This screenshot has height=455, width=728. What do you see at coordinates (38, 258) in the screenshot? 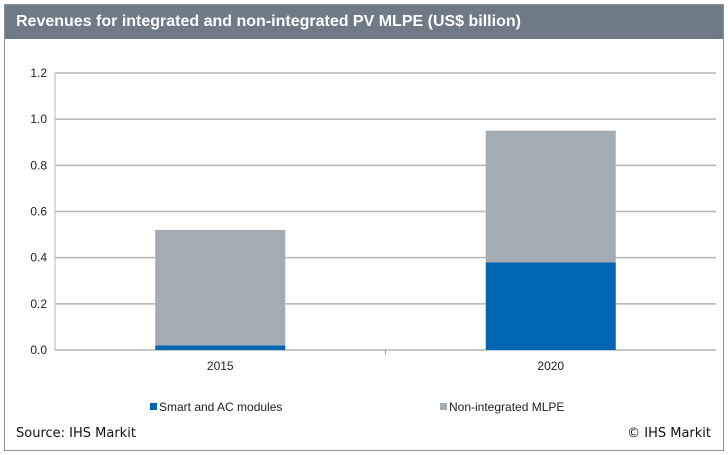
I see `y-tick-label: 0.4` at bounding box center [38, 258].